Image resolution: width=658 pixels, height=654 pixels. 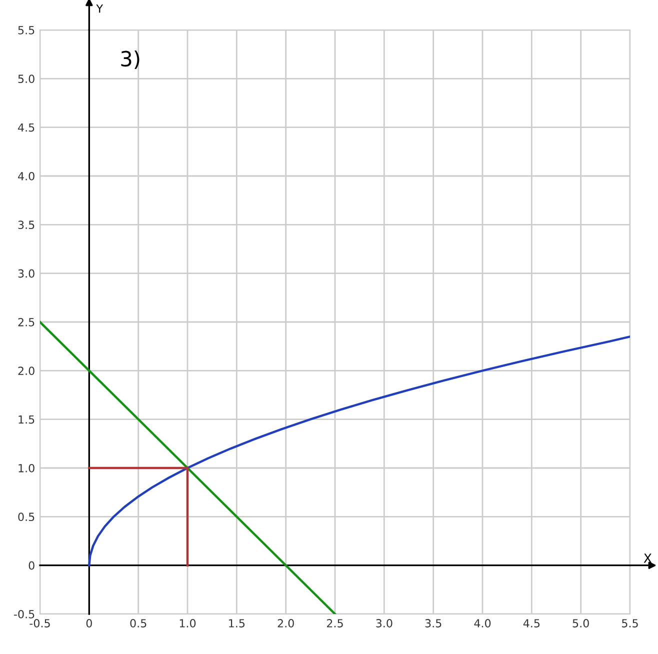 What do you see at coordinates (89, 623) in the screenshot?
I see `x-tick-label: 0` at bounding box center [89, 623].